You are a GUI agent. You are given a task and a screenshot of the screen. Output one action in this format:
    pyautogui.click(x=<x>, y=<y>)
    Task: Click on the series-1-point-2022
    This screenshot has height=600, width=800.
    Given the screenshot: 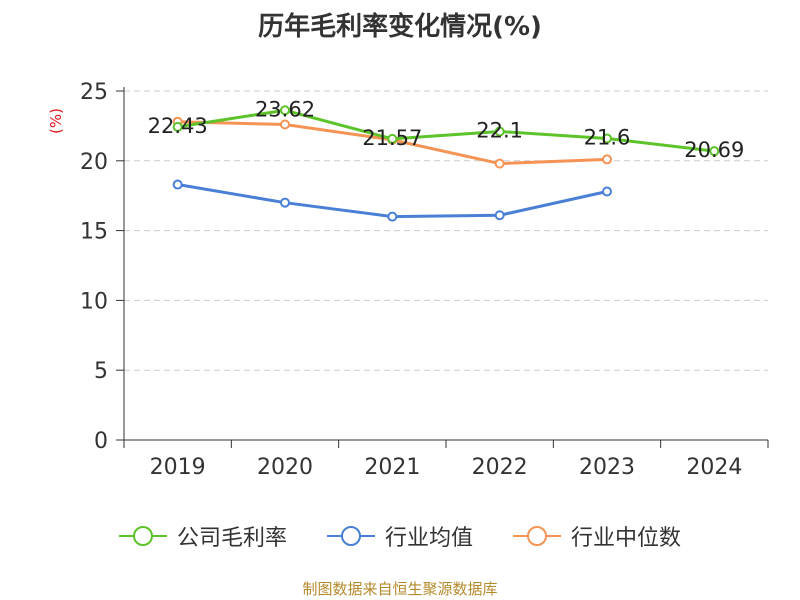 What is the action you would take?
    pyautogui.click(x=499, y=215)
    